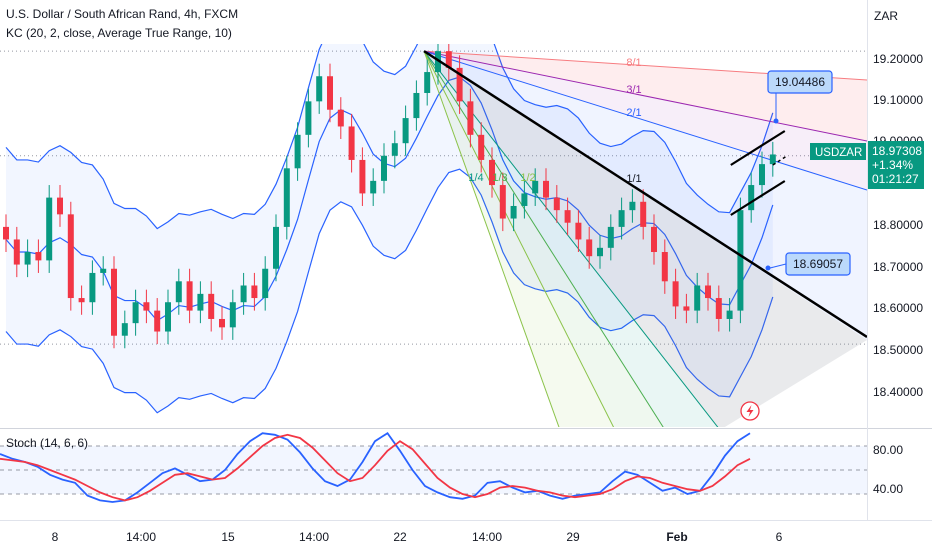  What do you see at coordinates (888, 469) in the screenshot?
I see `stoch-axis: 80.00 40.00` at bounding box center [888, 469].